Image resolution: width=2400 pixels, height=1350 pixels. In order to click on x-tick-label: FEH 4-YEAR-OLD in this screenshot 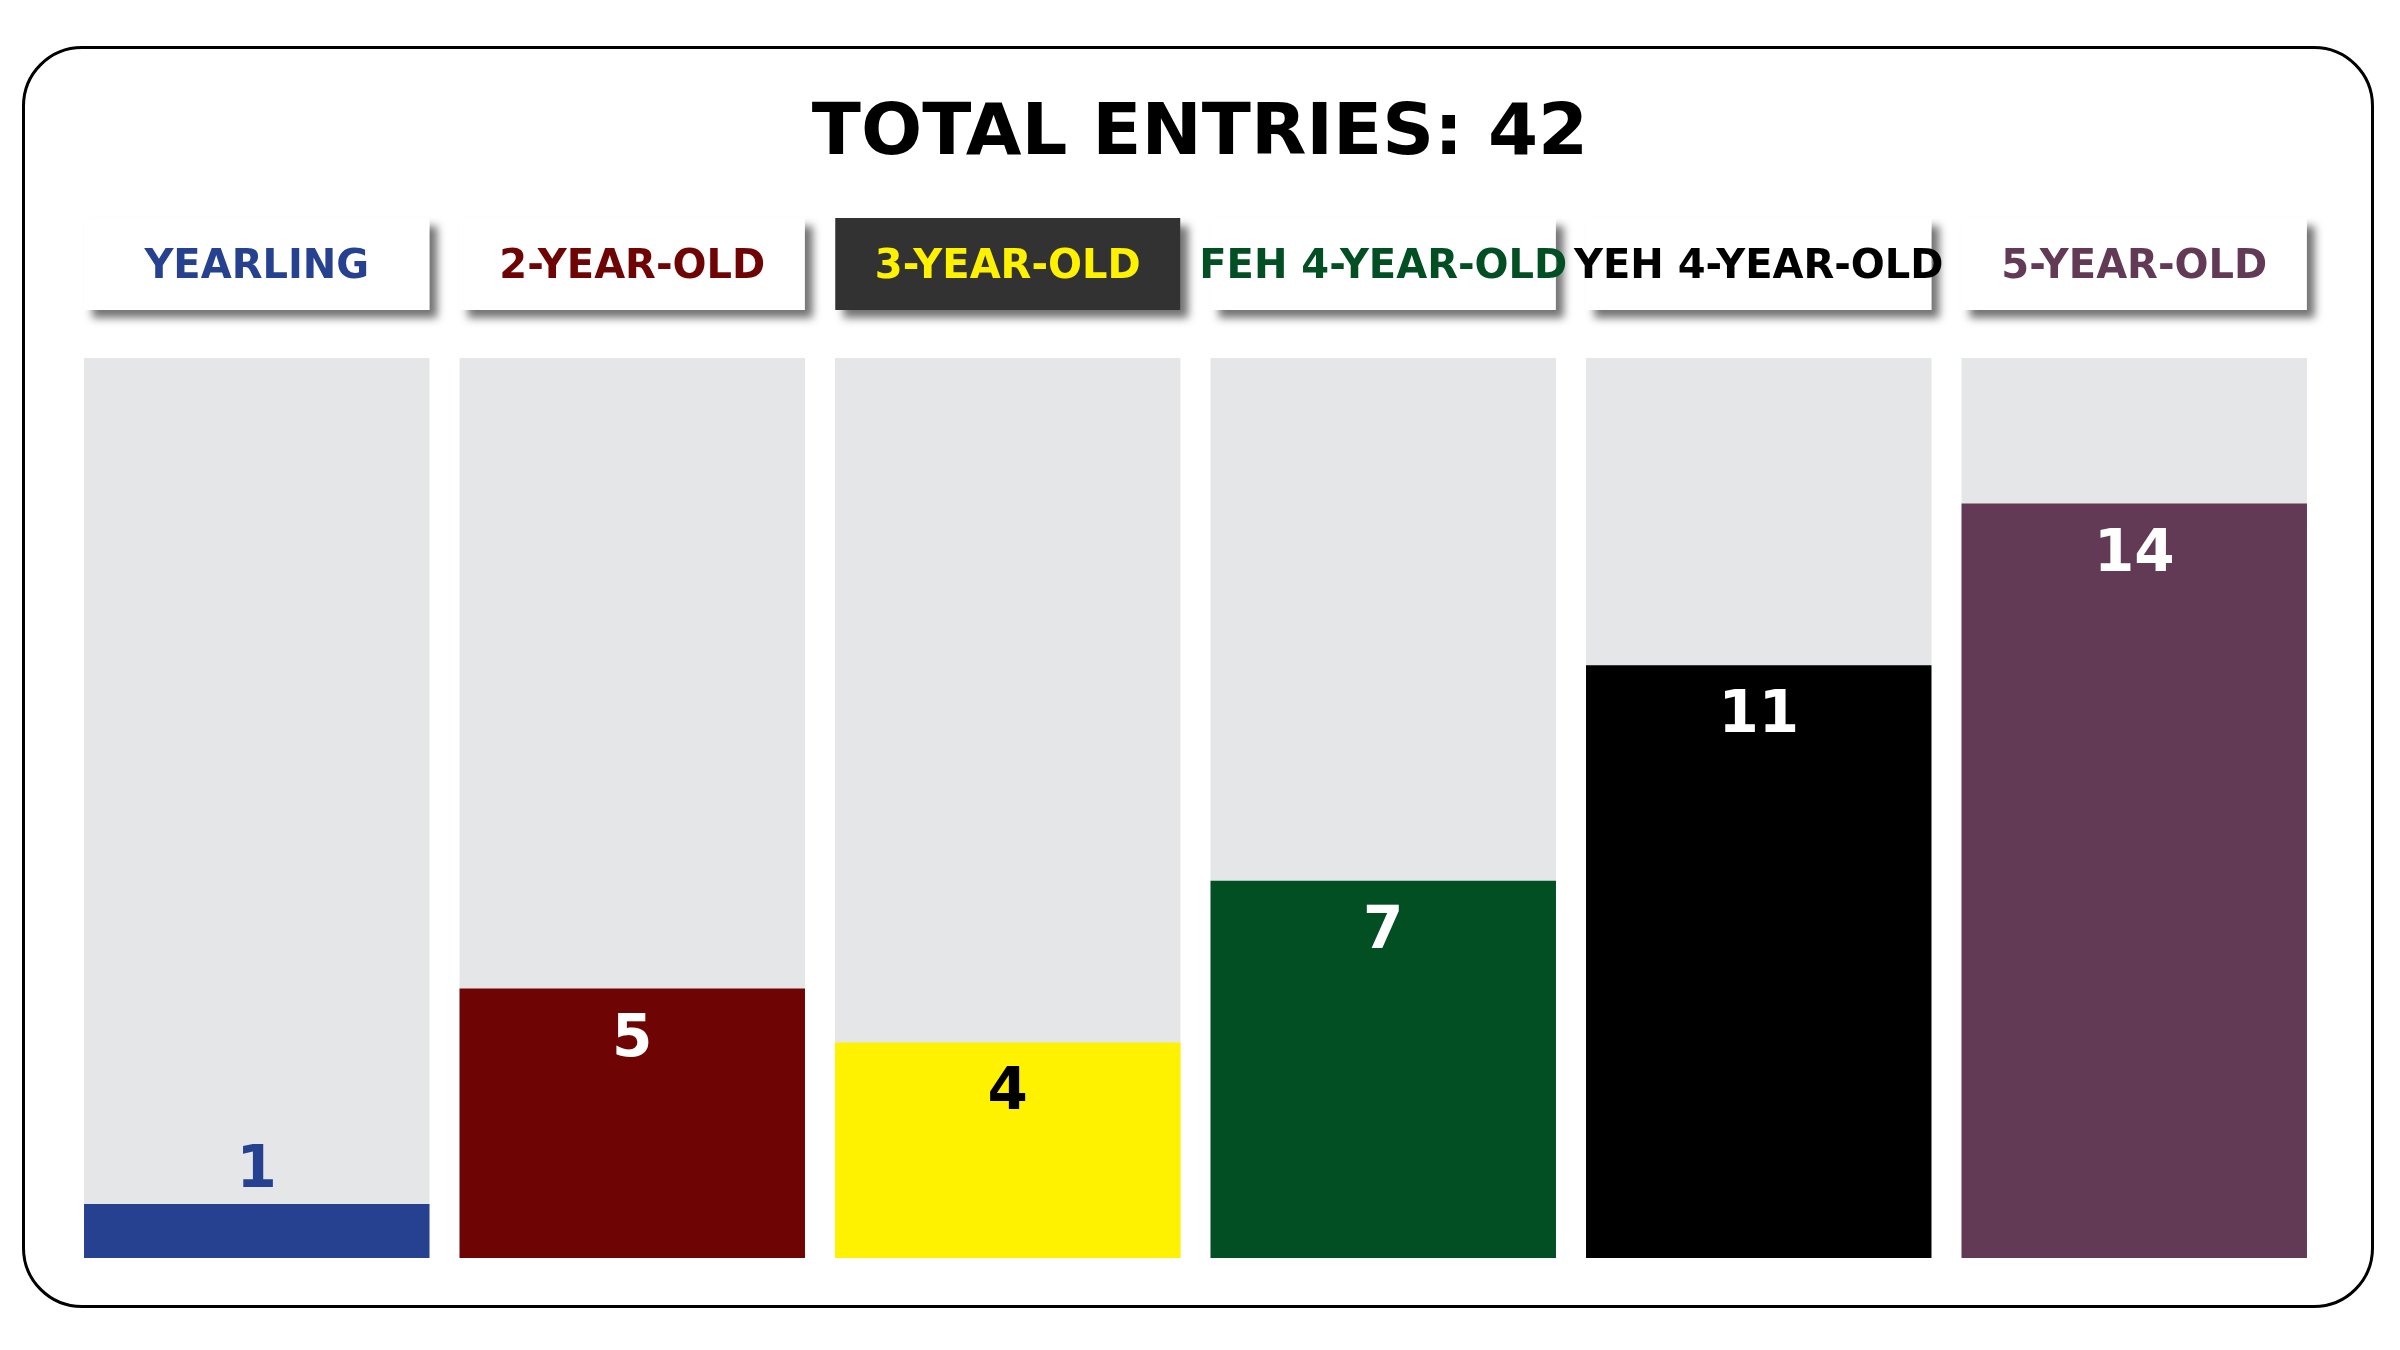, I will do `click(1383, 264)`.